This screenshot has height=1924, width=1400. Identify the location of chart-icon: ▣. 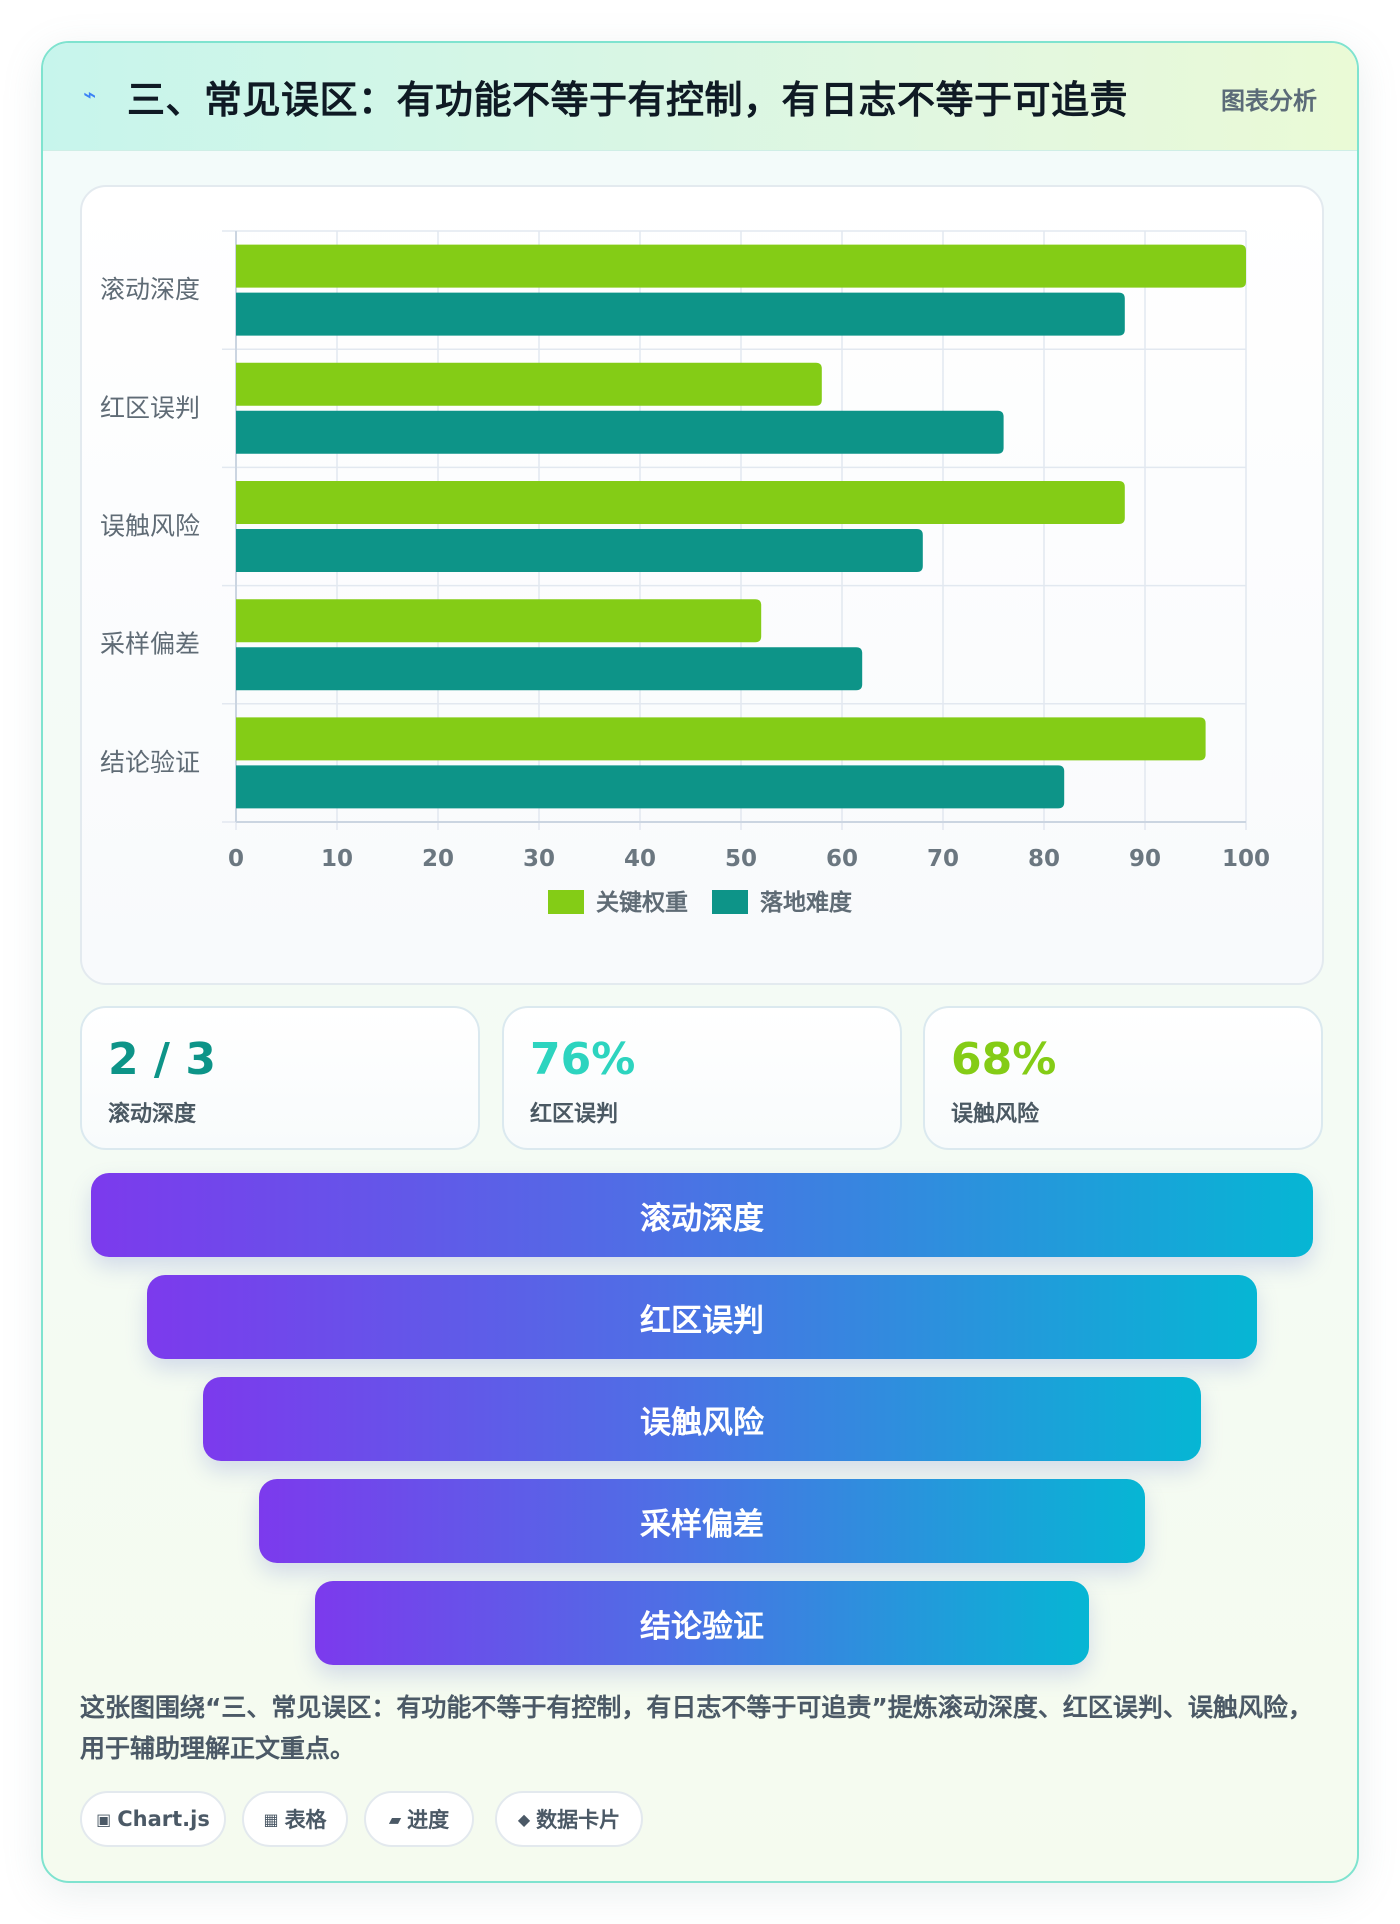
(104, 1819).